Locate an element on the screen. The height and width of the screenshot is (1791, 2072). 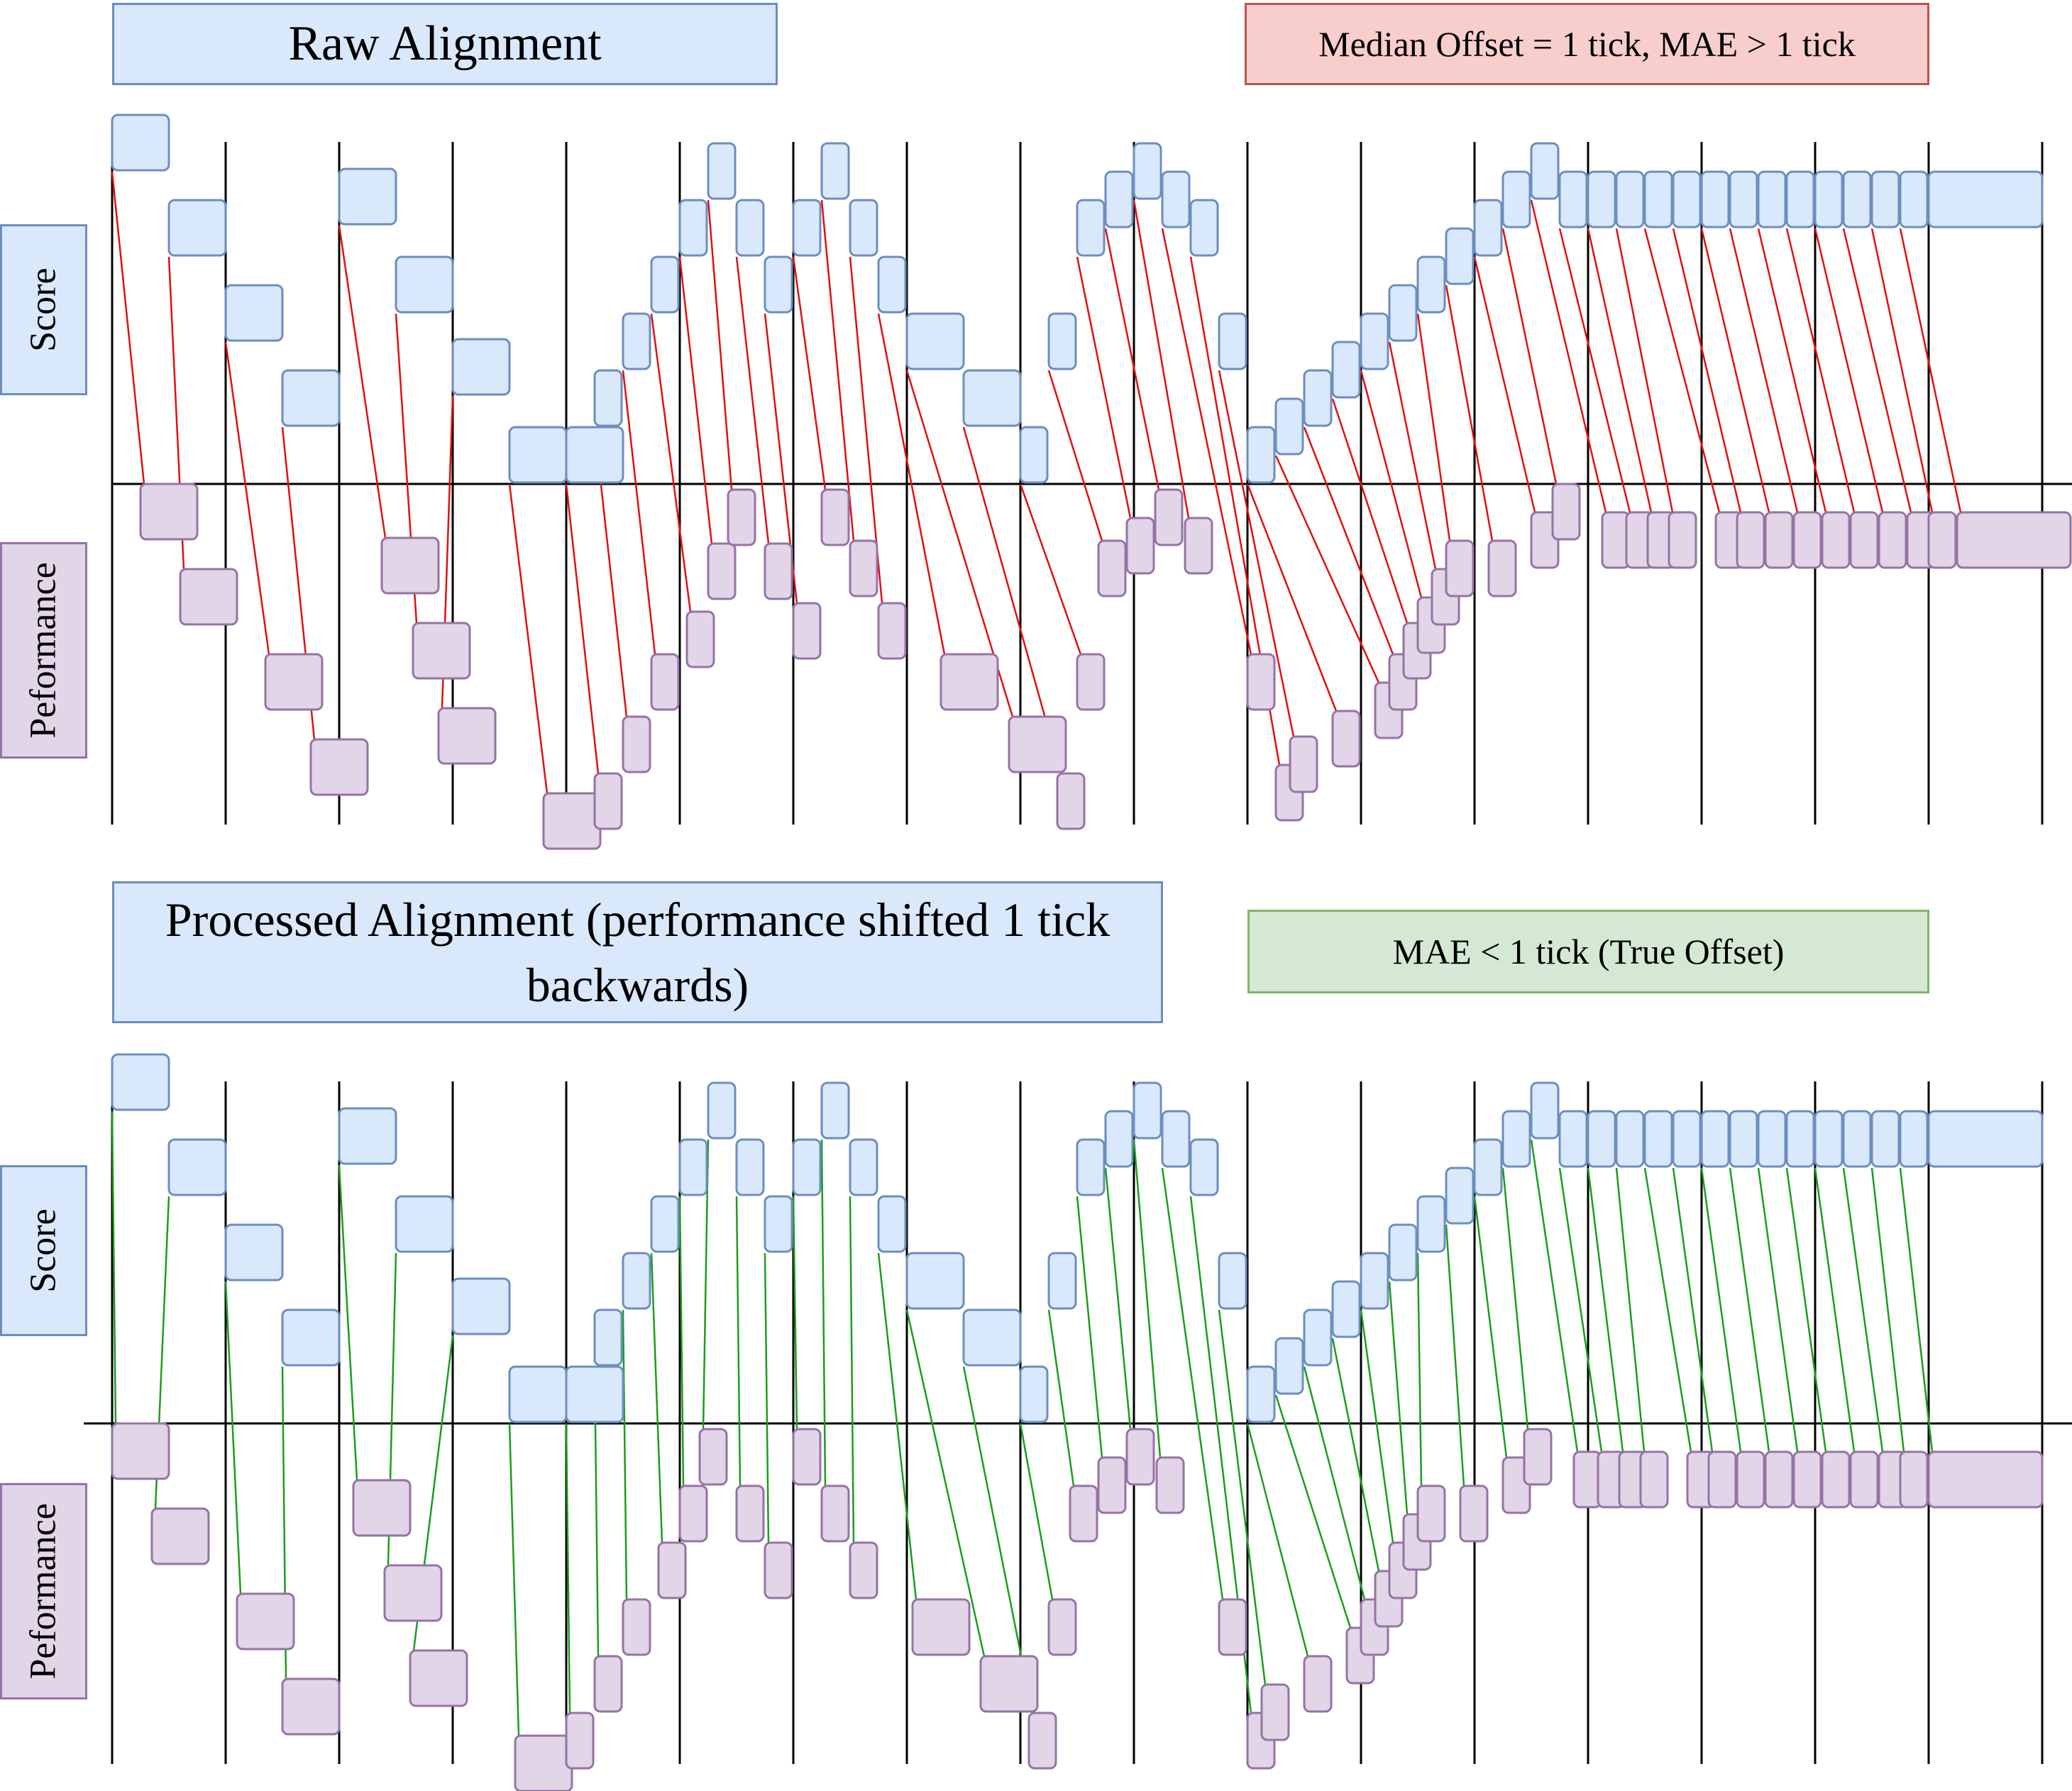
raw-score-label: Score is located at coordinates (43, 309).